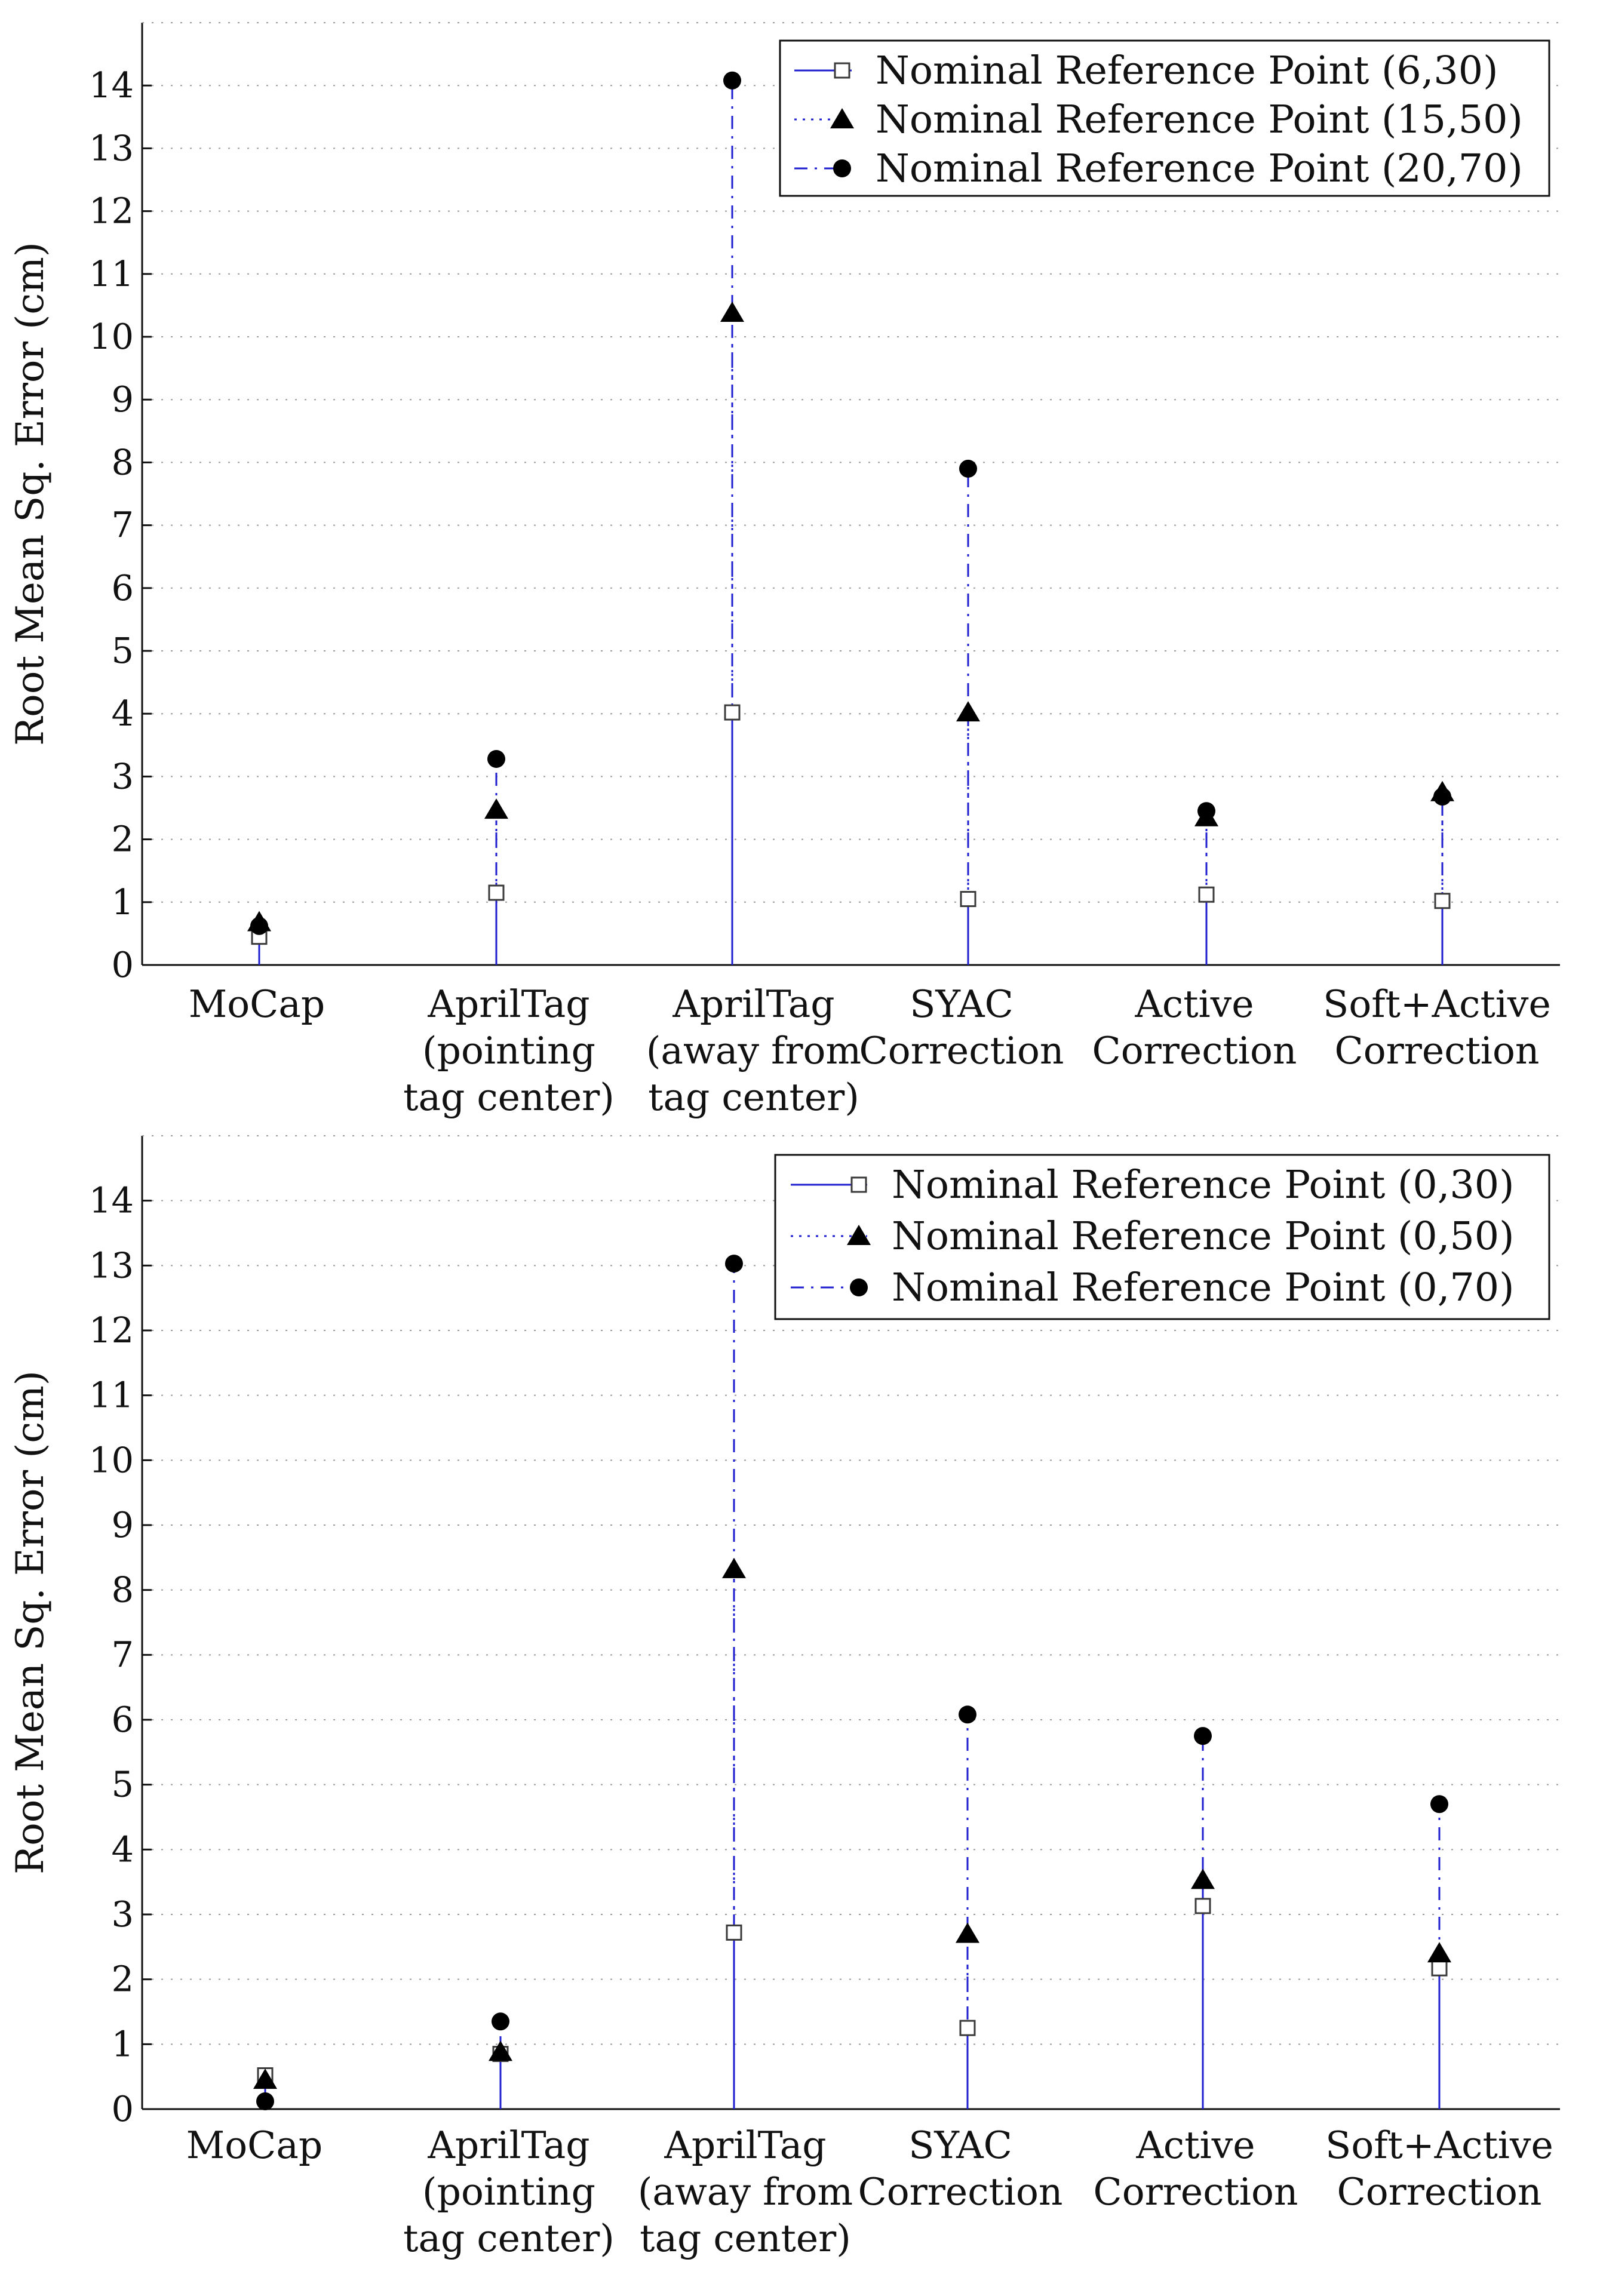 This screenshot has height=2296, width=1600. What do you see at coordinates (1195, 2145) in the screenshot?
I see `category-label: Active` at bounding box center [1195, 2145].